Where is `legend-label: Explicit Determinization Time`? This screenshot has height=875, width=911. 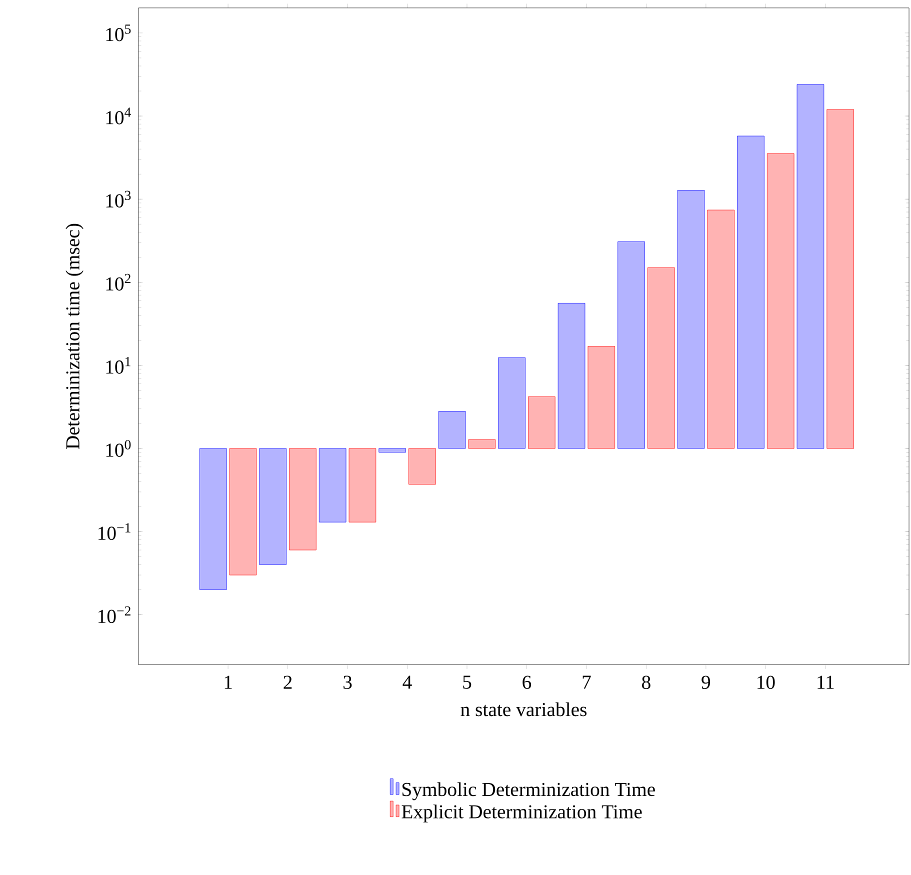 legend-label: Explicit Determinization Time is located at coordinates (522, 813).